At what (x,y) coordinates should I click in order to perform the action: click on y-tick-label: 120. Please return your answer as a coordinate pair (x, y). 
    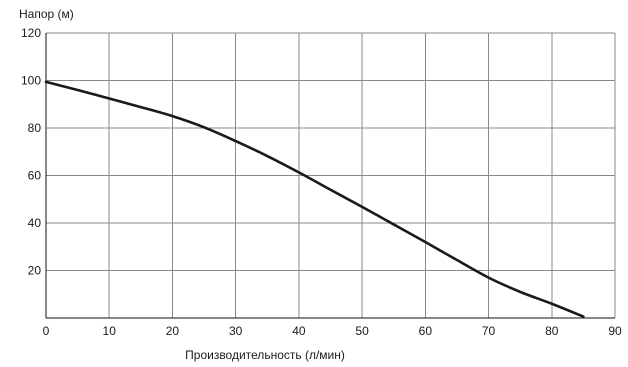
    Looking at the image, I should click on (31, 33).